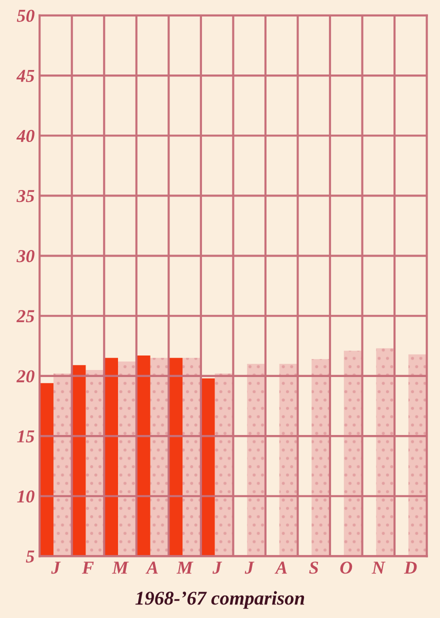  Describe the element at coordinates (25, 316) in the screenshot. I see `y-tick-label: 25` at that location.